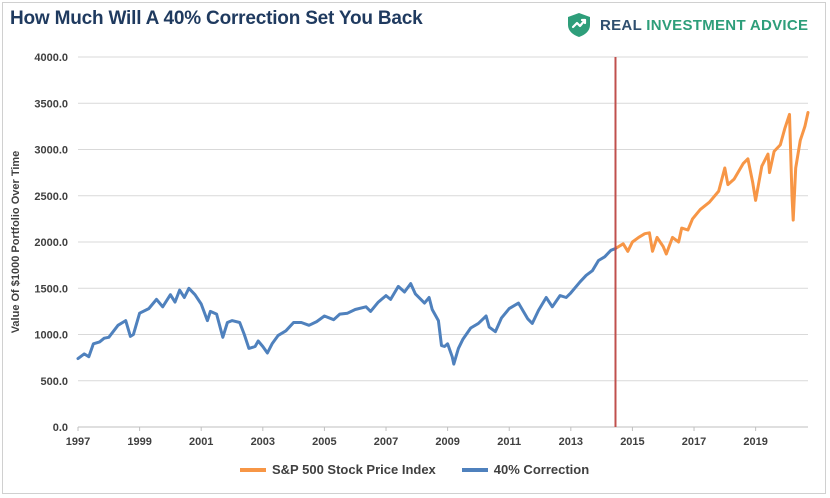 The image size is (830, 498). I want to click on x-tick-label: 2013, so click(571, 442).